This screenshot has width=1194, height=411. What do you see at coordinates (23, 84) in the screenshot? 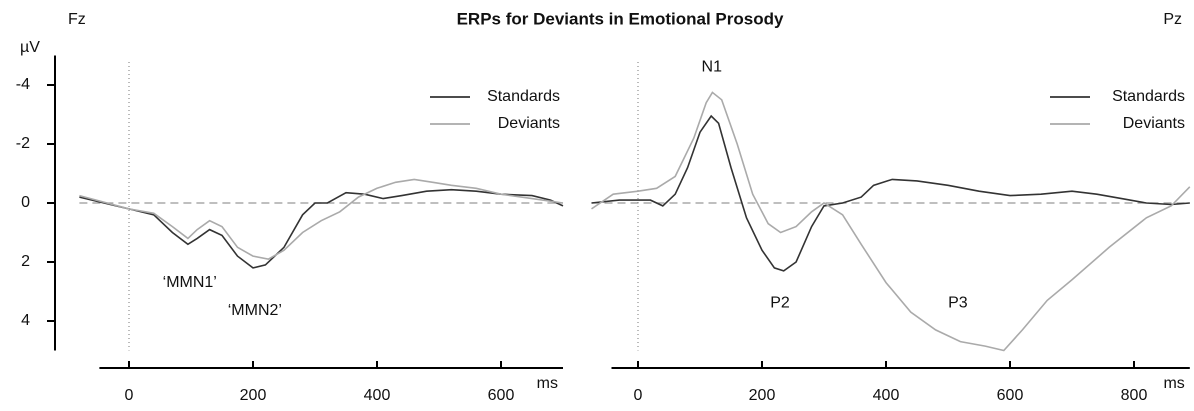
I see `y-tick-label: -4` at bounding box center [23, 84].